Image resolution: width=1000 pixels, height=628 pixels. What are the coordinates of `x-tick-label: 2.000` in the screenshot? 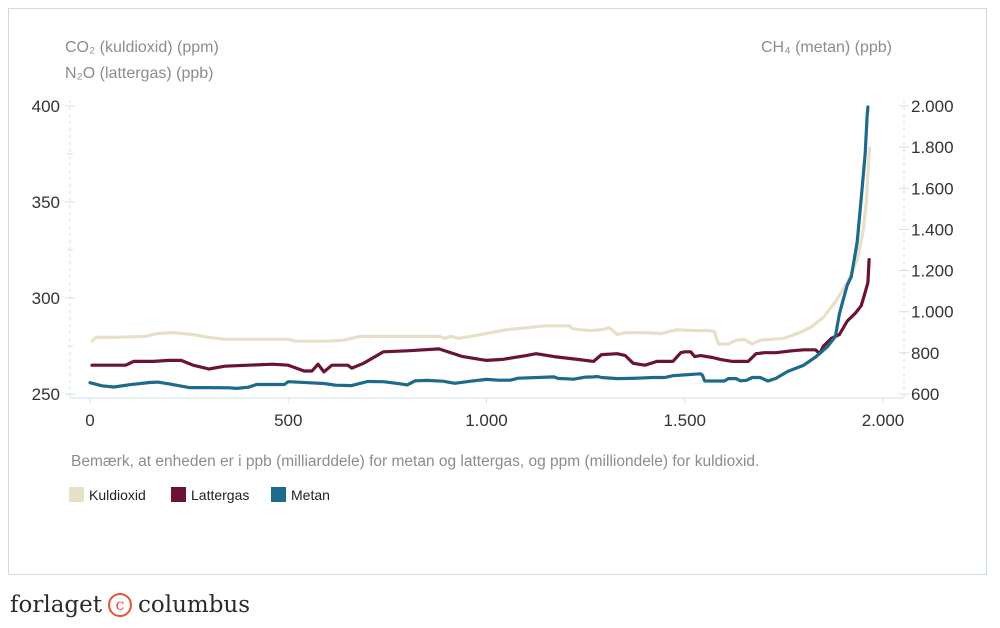 It's located at (883, 420).